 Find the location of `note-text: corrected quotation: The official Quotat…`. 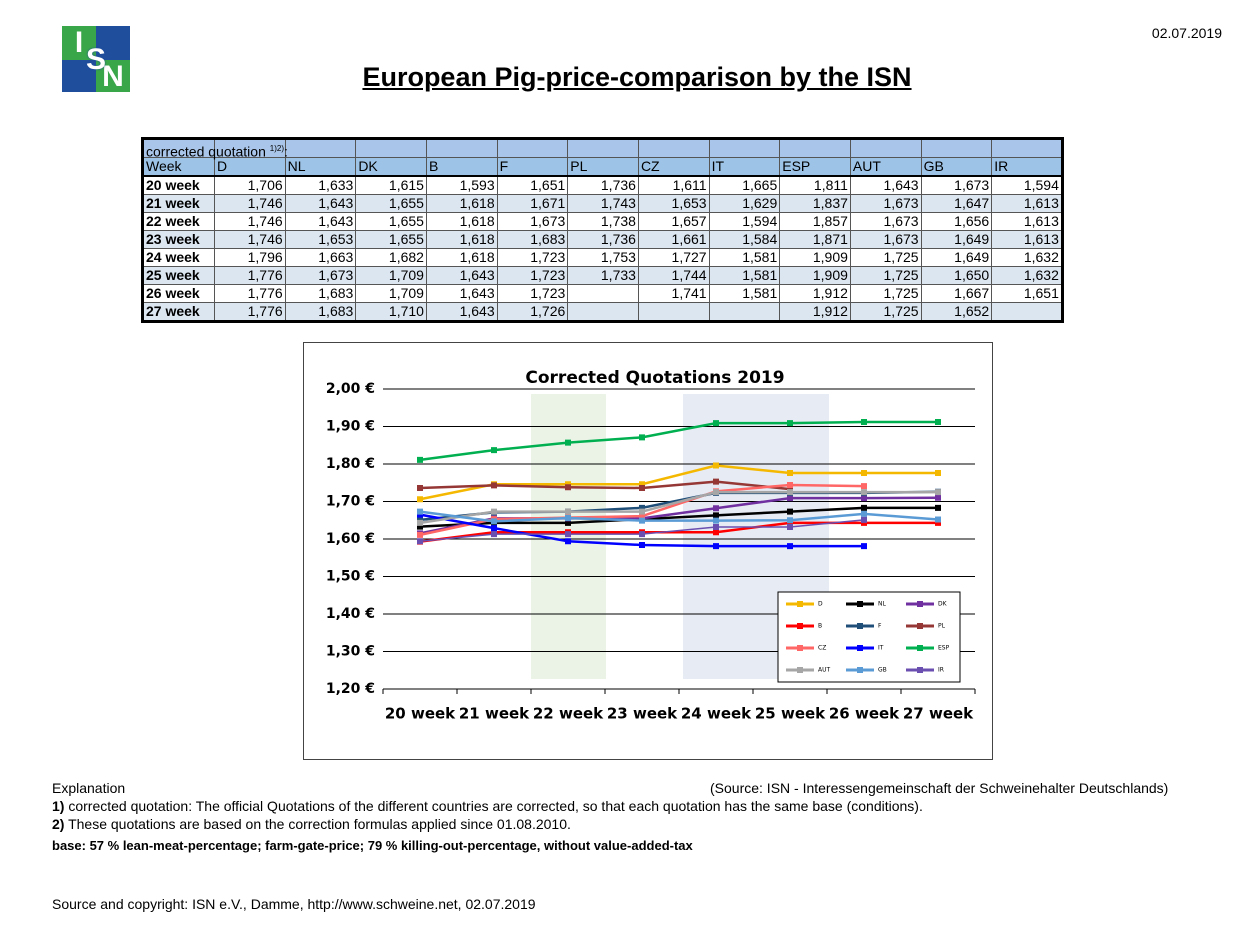

note-text: corrected quotation: The official Quotat… is located at coordinates (495, 806).